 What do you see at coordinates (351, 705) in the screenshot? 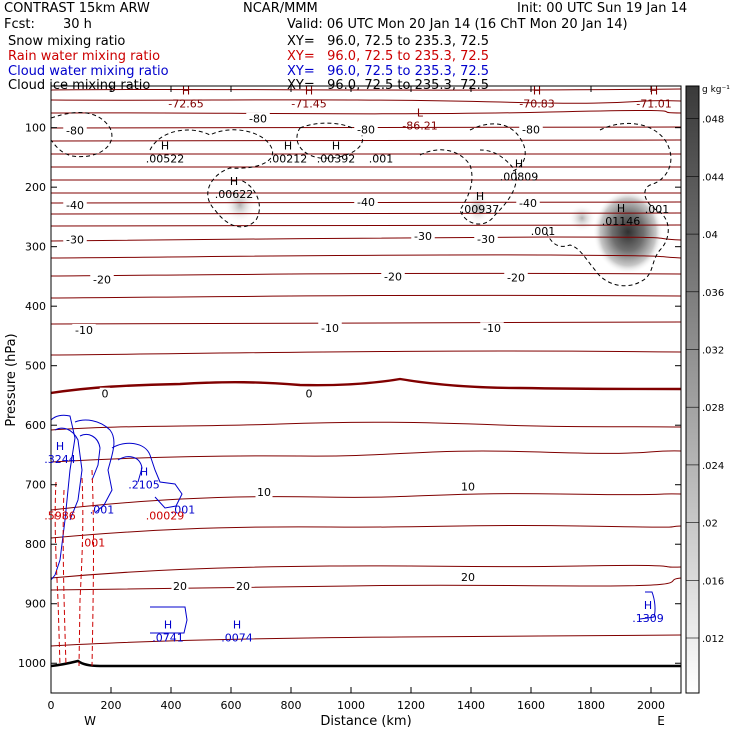
I see `x-tick-label: 1000` at bounding box center [351, 705].